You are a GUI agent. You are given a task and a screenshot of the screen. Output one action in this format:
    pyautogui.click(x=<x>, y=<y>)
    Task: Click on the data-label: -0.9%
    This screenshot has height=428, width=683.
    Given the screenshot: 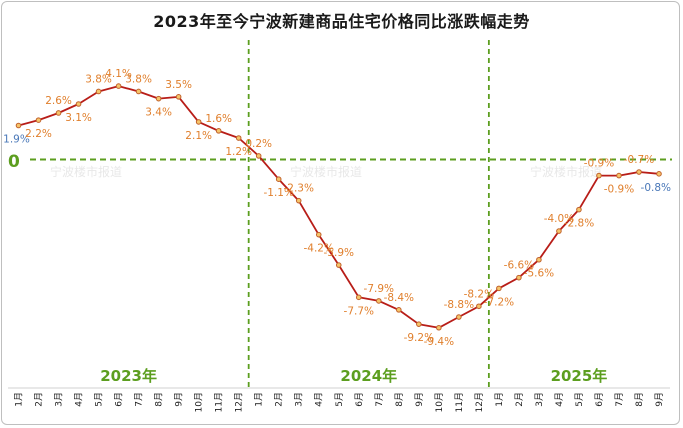 What is the action you would take?
    pyautogui.click(x=619, y=190)
    